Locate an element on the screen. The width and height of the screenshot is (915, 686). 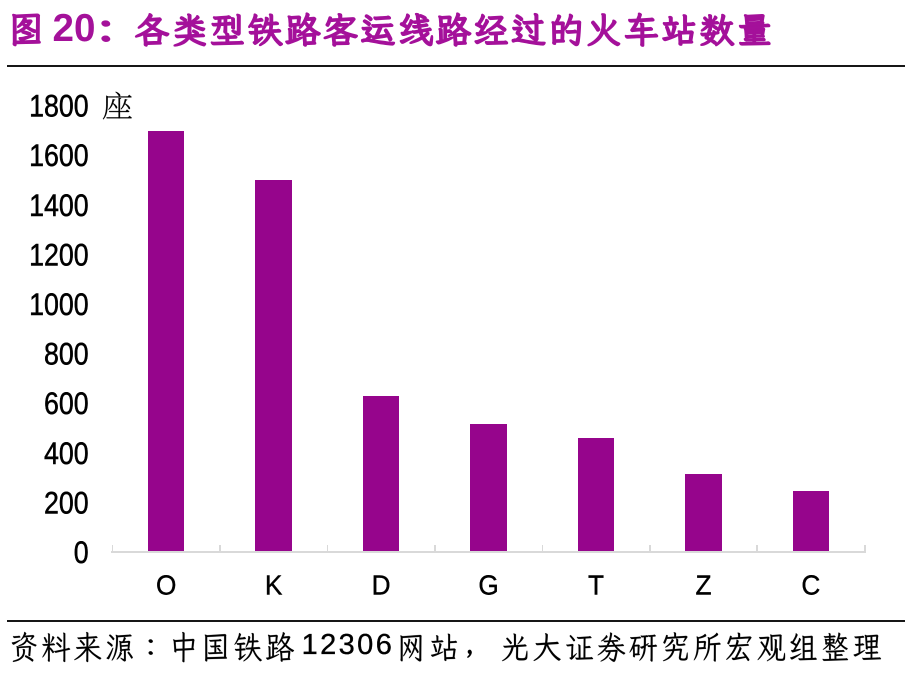
svg-text: K is located at coordinates (273, 585).